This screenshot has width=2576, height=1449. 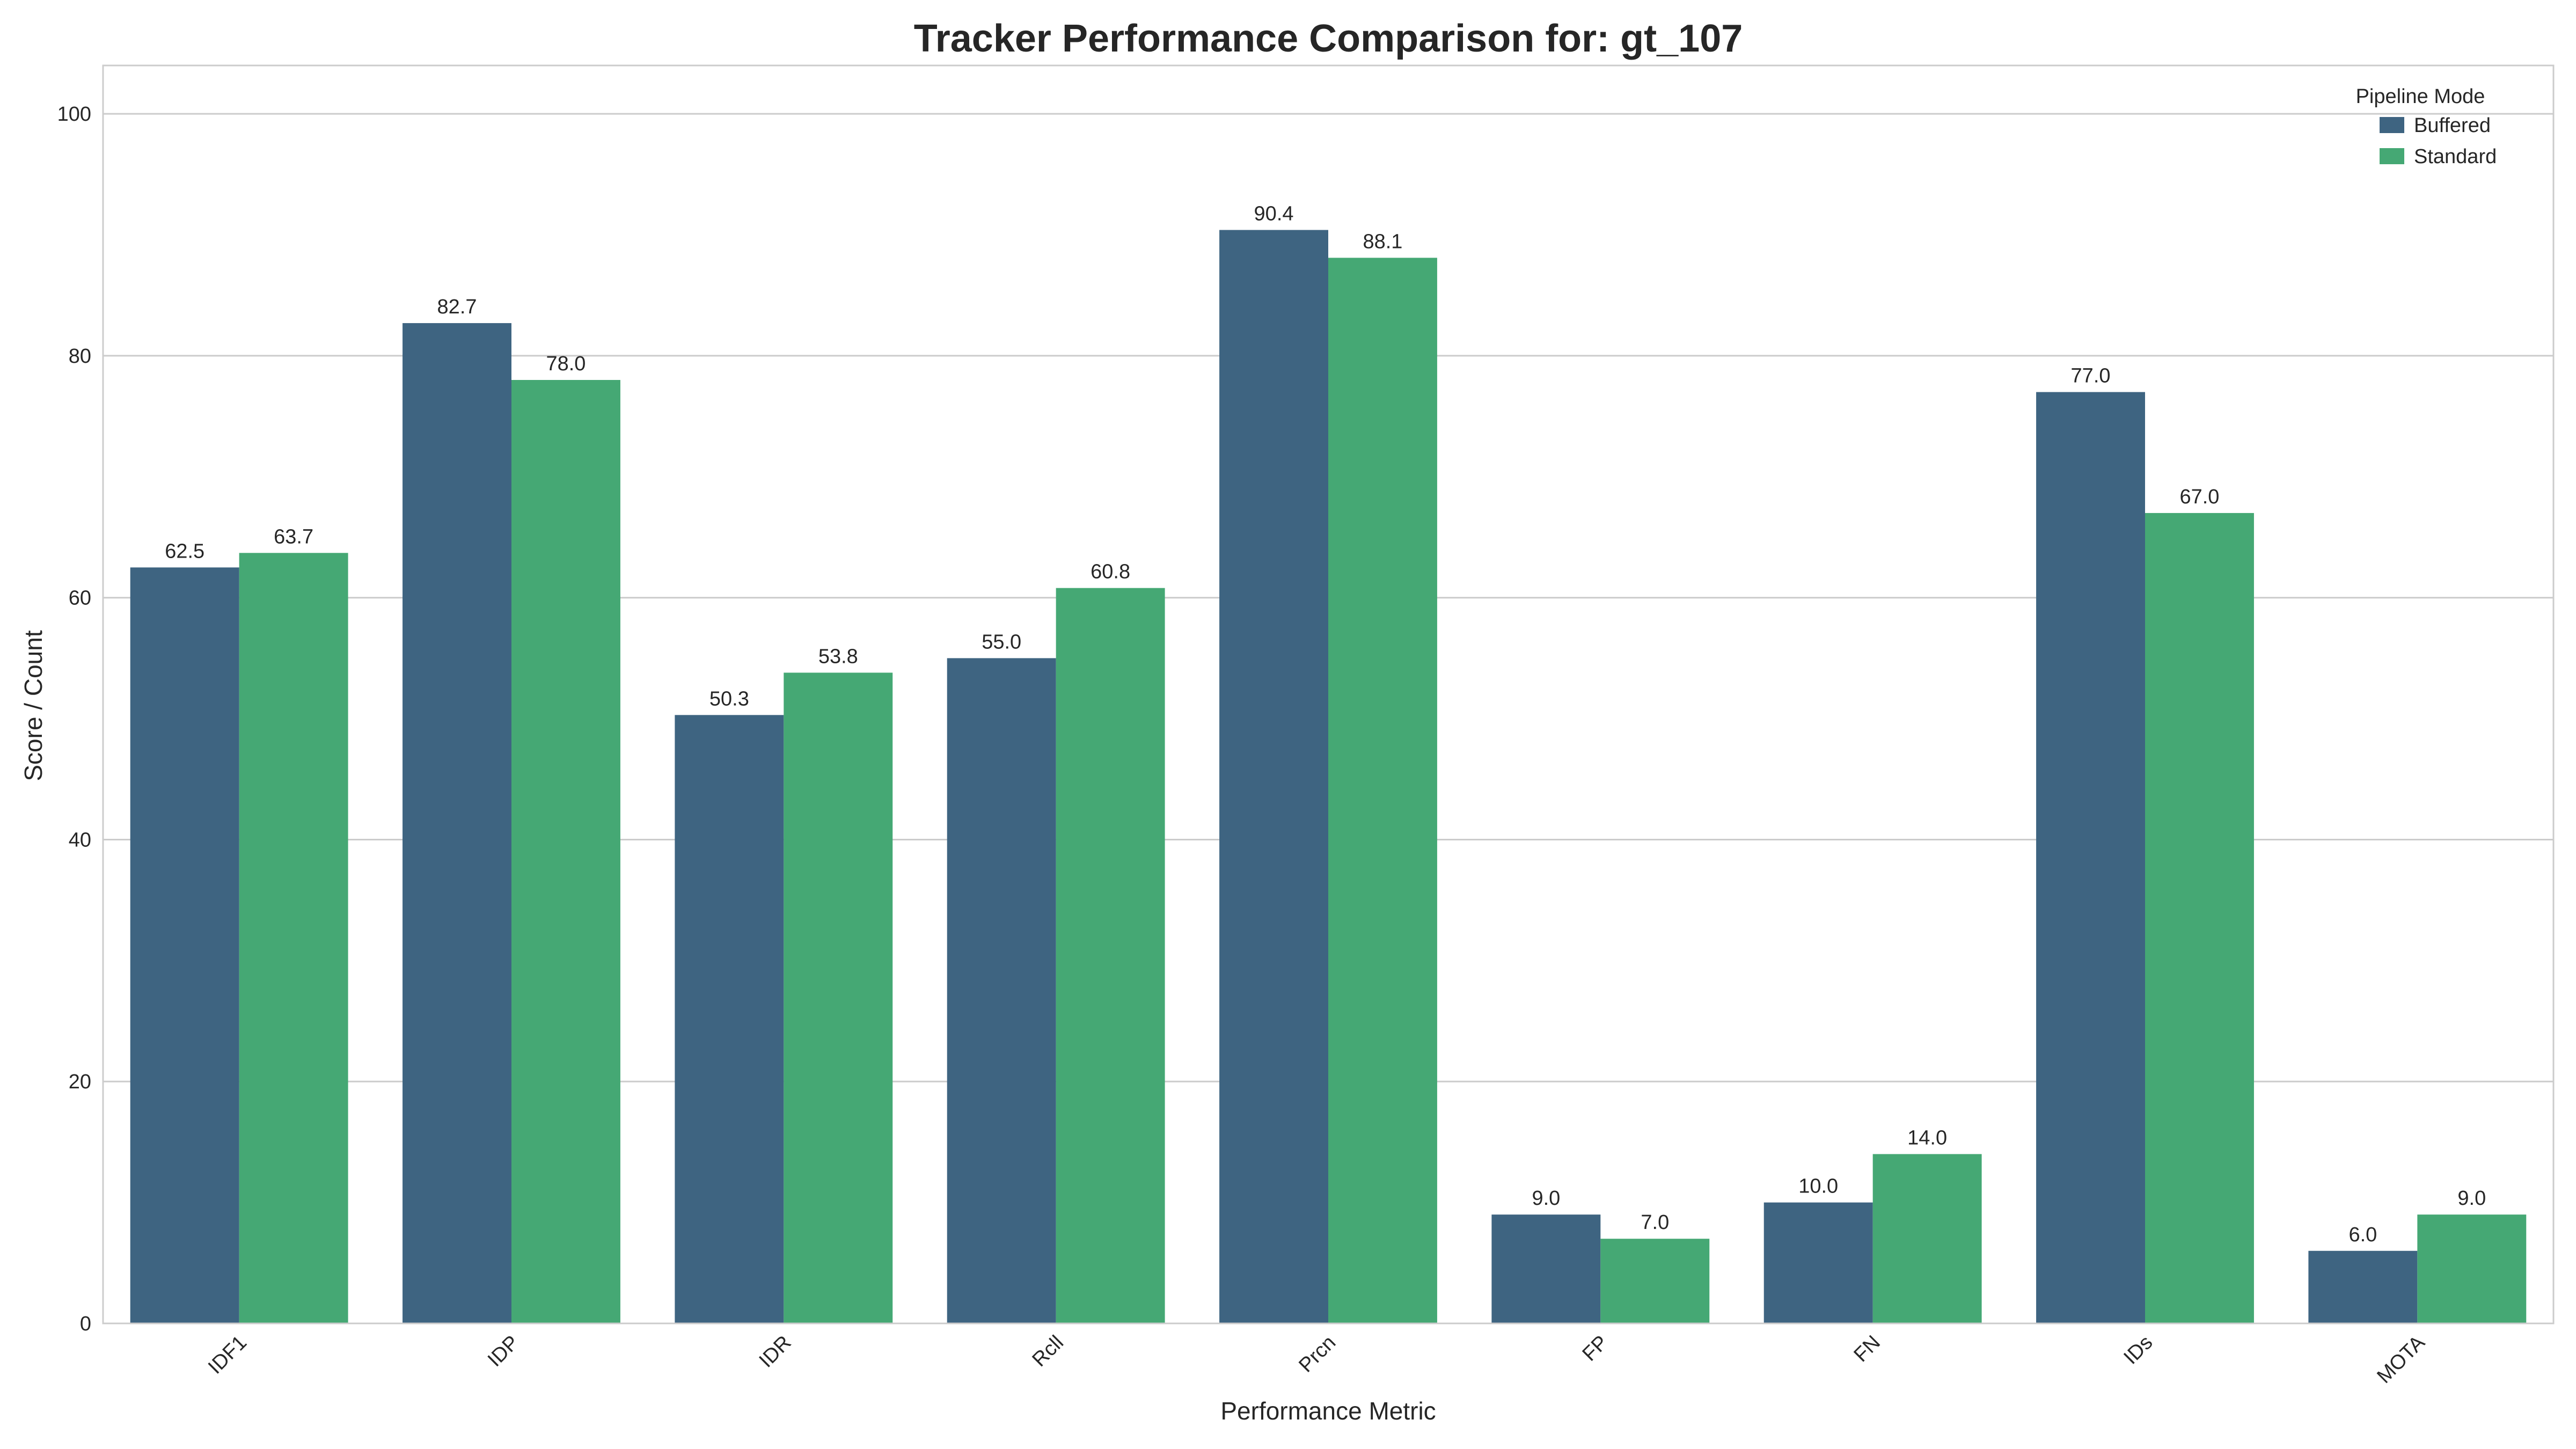 What do you see at coordinates (1110, 572) in the screenshot?
I see `value-label: 60.8` at bounding box center [1110, 572].